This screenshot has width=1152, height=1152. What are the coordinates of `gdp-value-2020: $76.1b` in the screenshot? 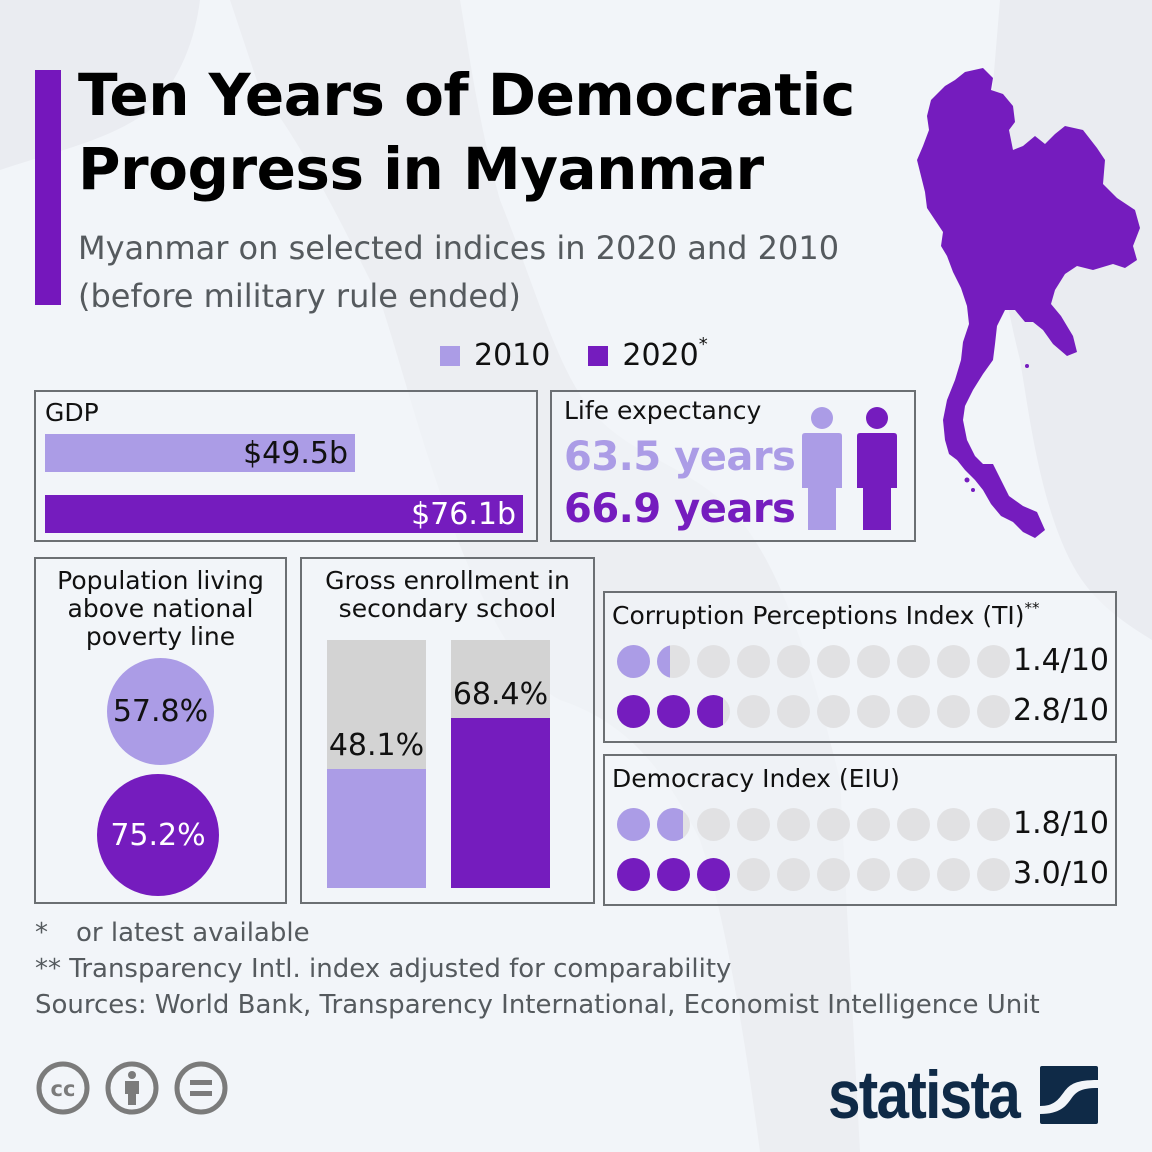 It's located at (463, 514).